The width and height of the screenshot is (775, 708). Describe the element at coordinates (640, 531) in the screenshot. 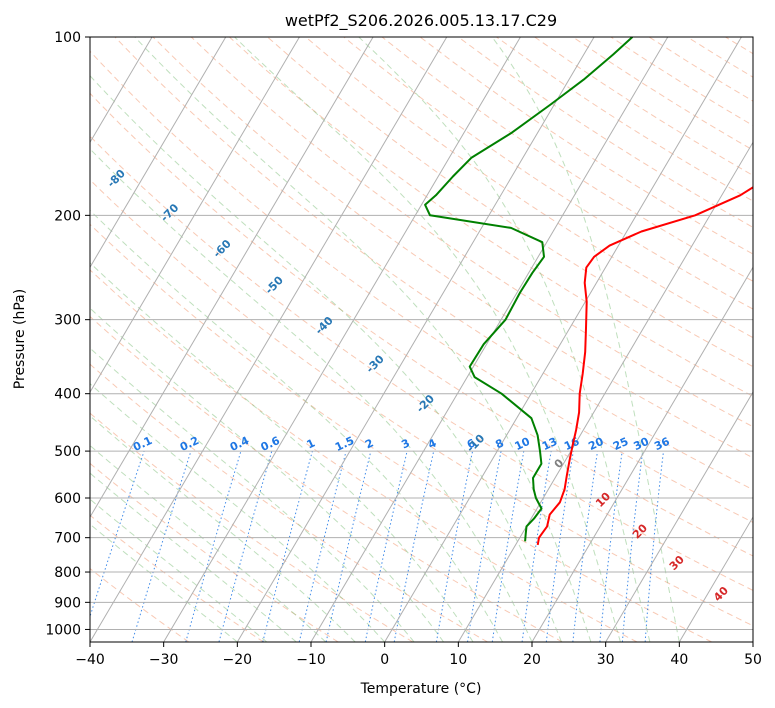

I see `dry-adiabat-label: 20` at that location.